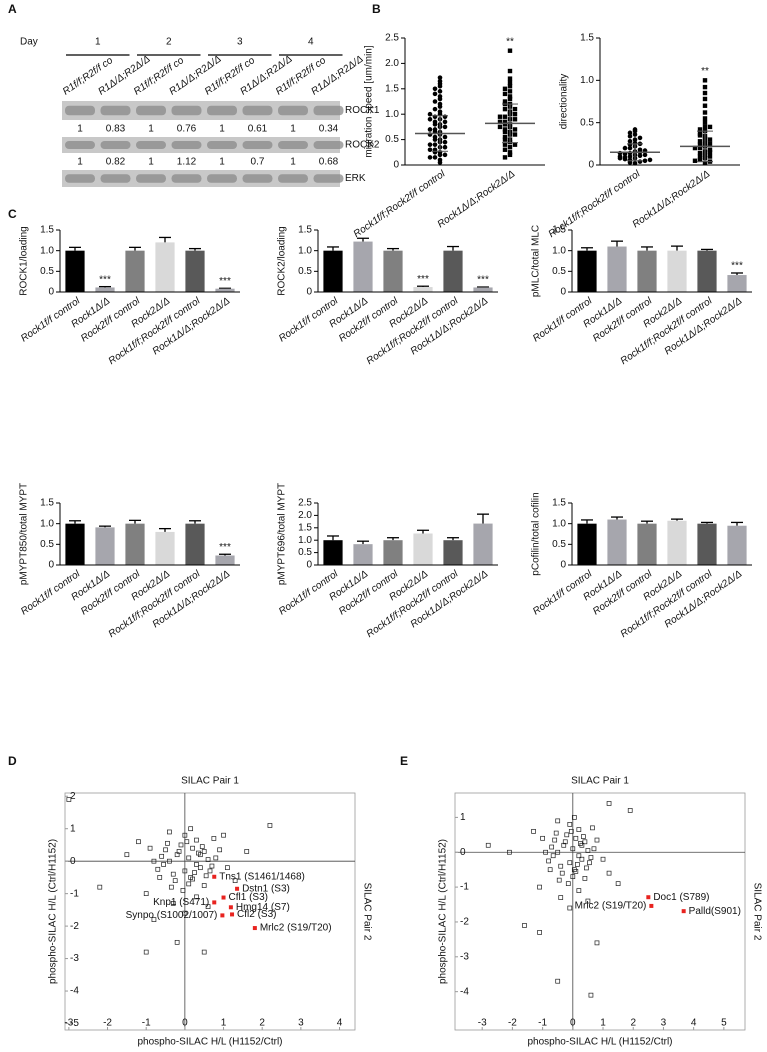 The image size is (767, 1052). What do you see at coordinates (463, 817) in the screenshot?
I see `y-tick-label: 1` at bounding box center [463, 817].